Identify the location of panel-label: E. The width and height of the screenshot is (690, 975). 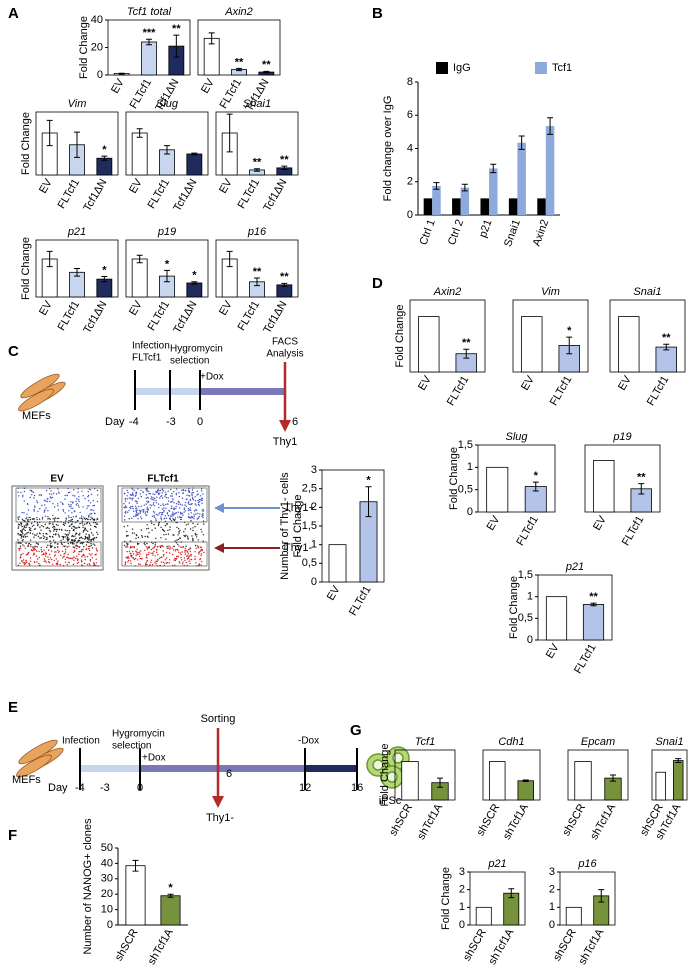
(13, 707).